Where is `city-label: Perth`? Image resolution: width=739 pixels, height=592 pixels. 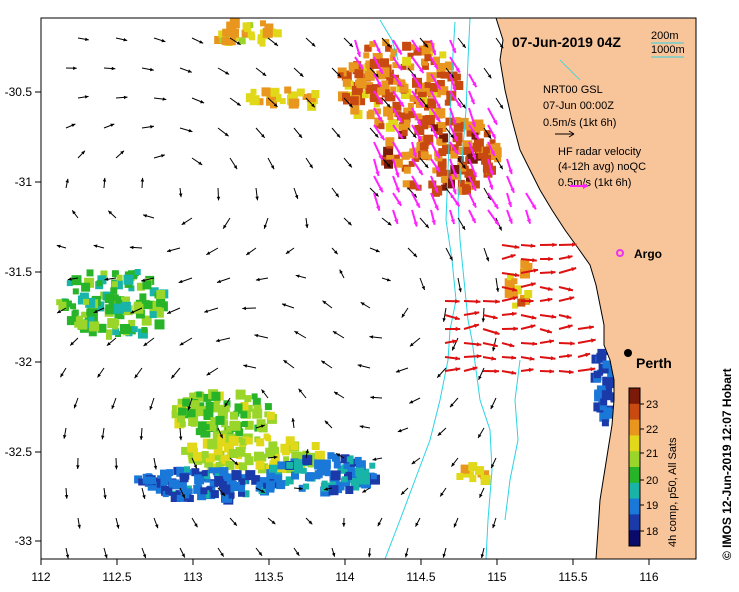
city-label: Perth is located at coordinates (654, 363).